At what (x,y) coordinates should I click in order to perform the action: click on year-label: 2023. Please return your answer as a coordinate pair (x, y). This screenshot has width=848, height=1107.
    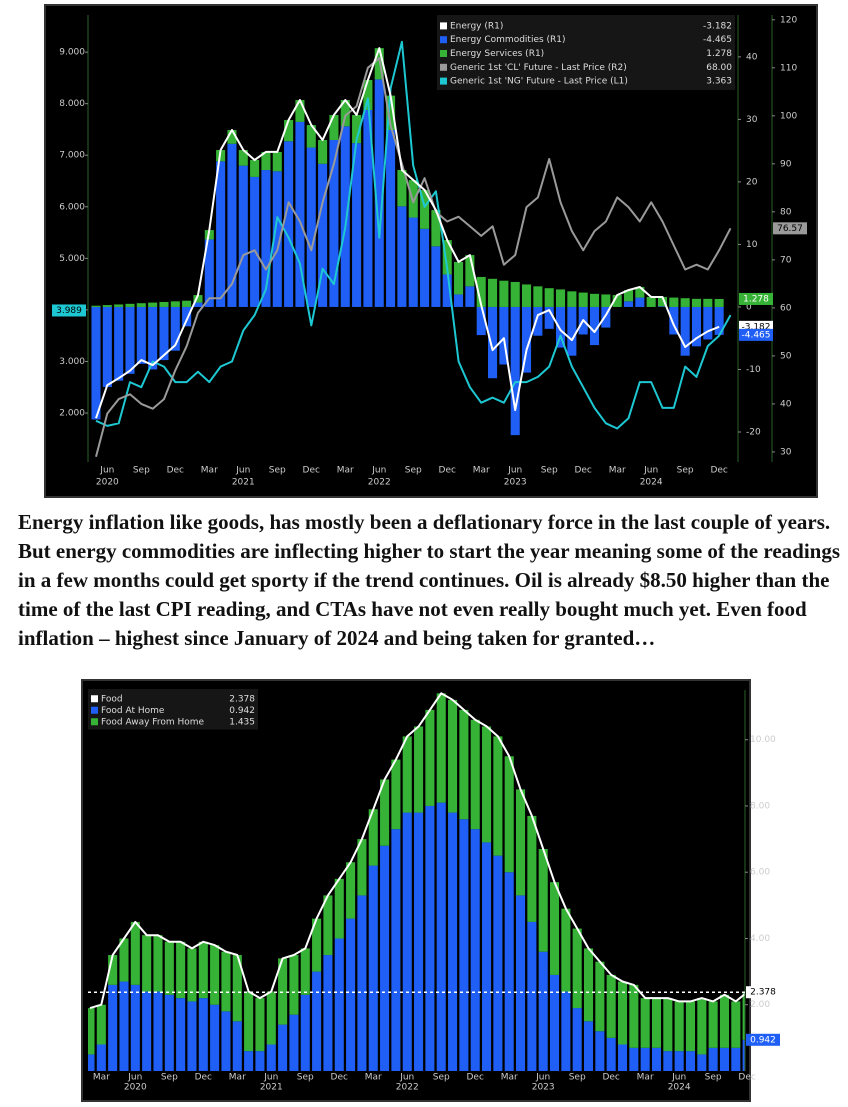
    Looking at the image, I should click on (515, 483).